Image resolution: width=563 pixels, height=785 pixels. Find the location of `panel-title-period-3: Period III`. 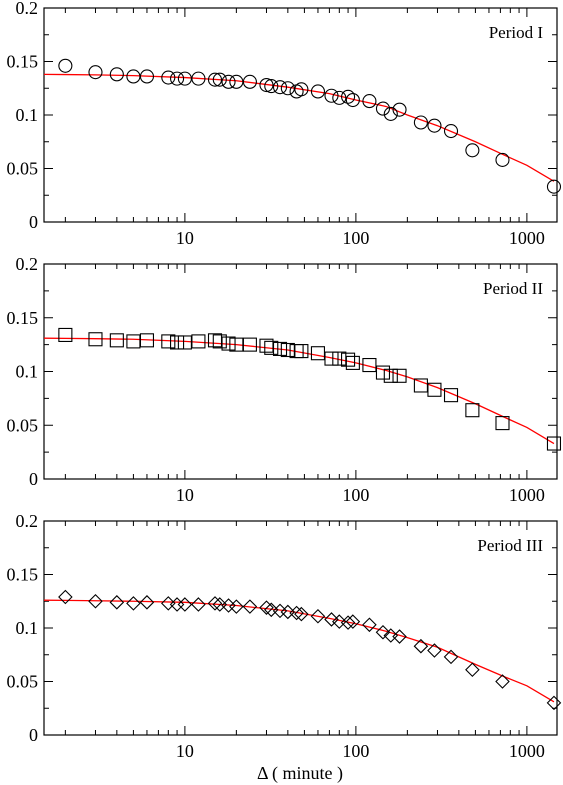

panel-title-period-3: Period III is located at coordinates (510, 545).